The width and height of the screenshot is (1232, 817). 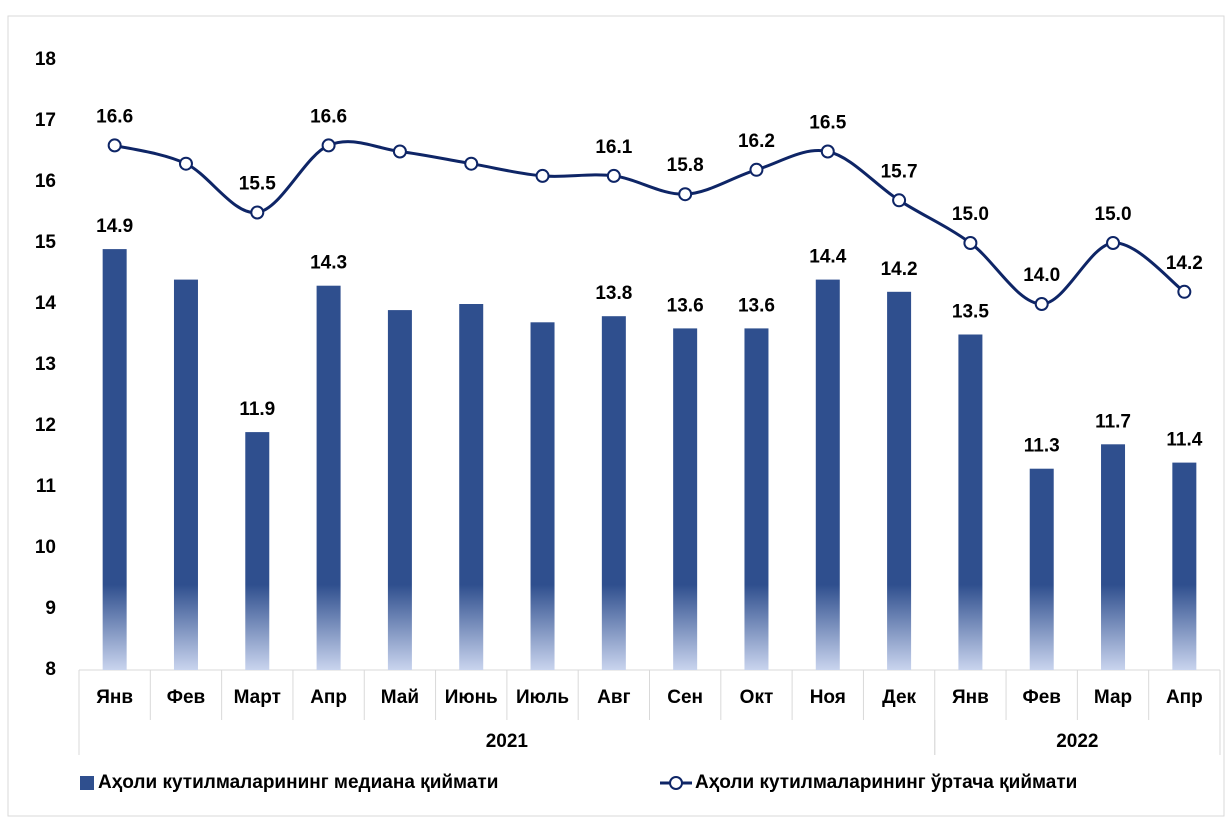 What do you see at coordinates (328, 263) in the screenshot?
I see `data-label: 14.3` at bounding box center [328, 263].